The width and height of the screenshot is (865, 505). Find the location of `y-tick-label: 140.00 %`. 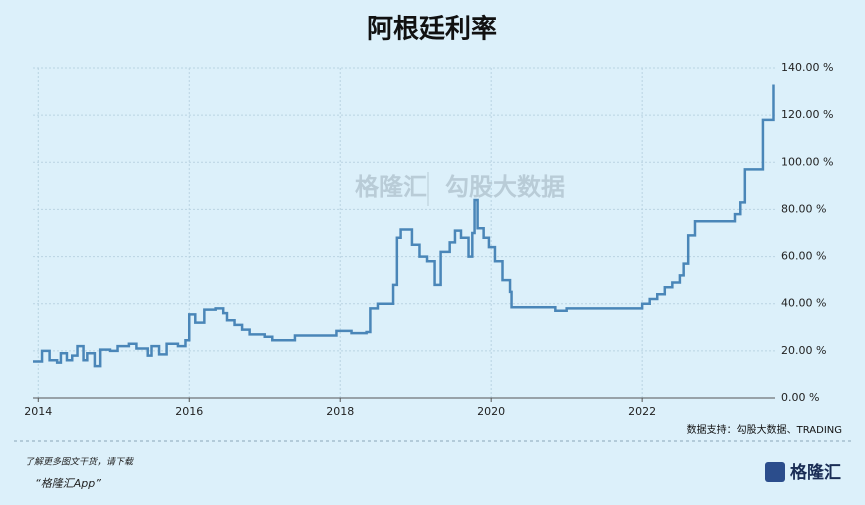

y-tick-label: 140.00 % is located at coordinates (807, 67).